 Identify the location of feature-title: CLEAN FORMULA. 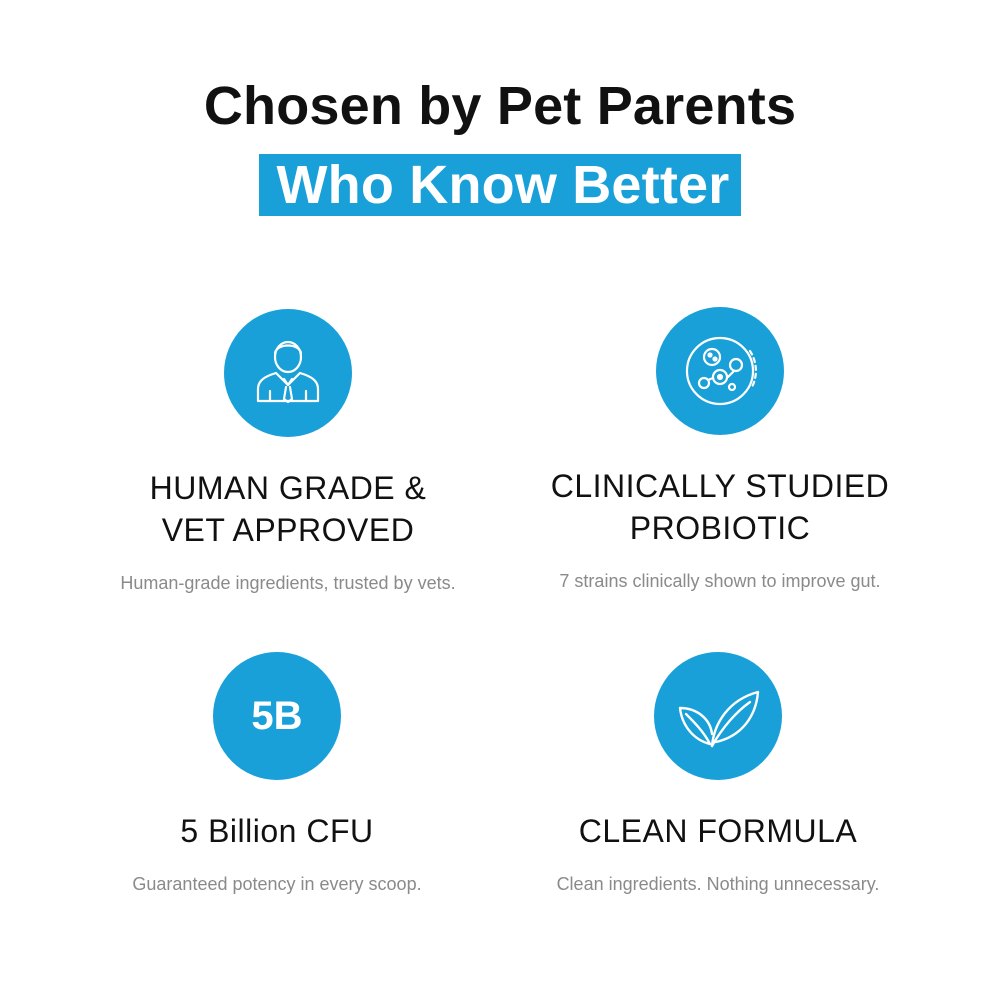
(718, 831).